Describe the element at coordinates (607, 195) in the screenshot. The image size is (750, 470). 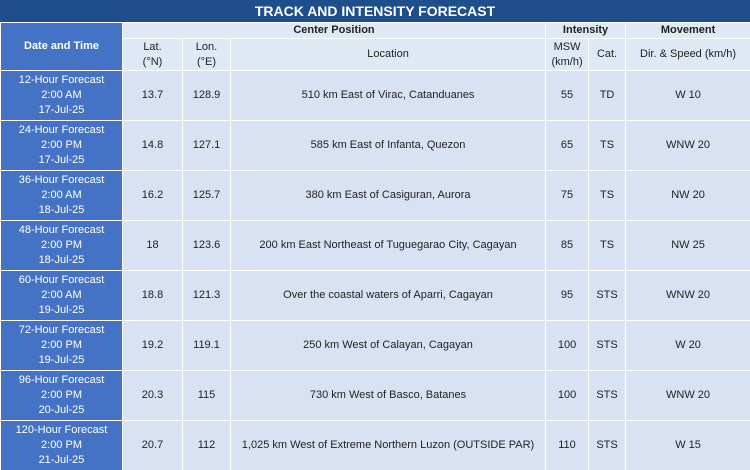
I see `cat-cell-text: TS` at that location.